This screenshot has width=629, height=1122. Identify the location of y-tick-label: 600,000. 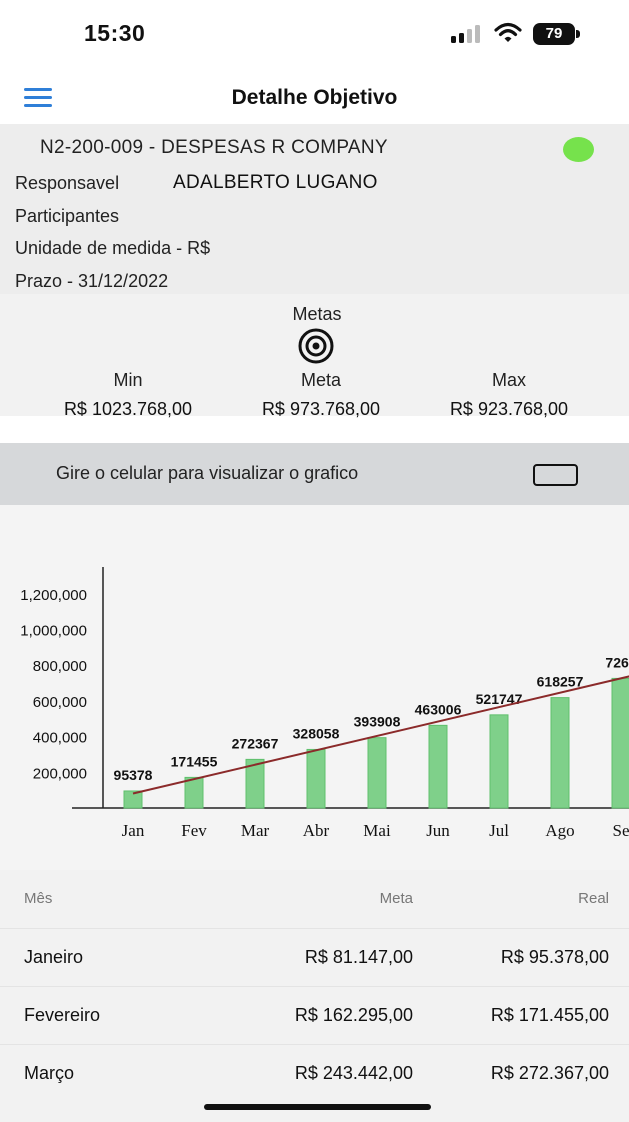
(60, 702).